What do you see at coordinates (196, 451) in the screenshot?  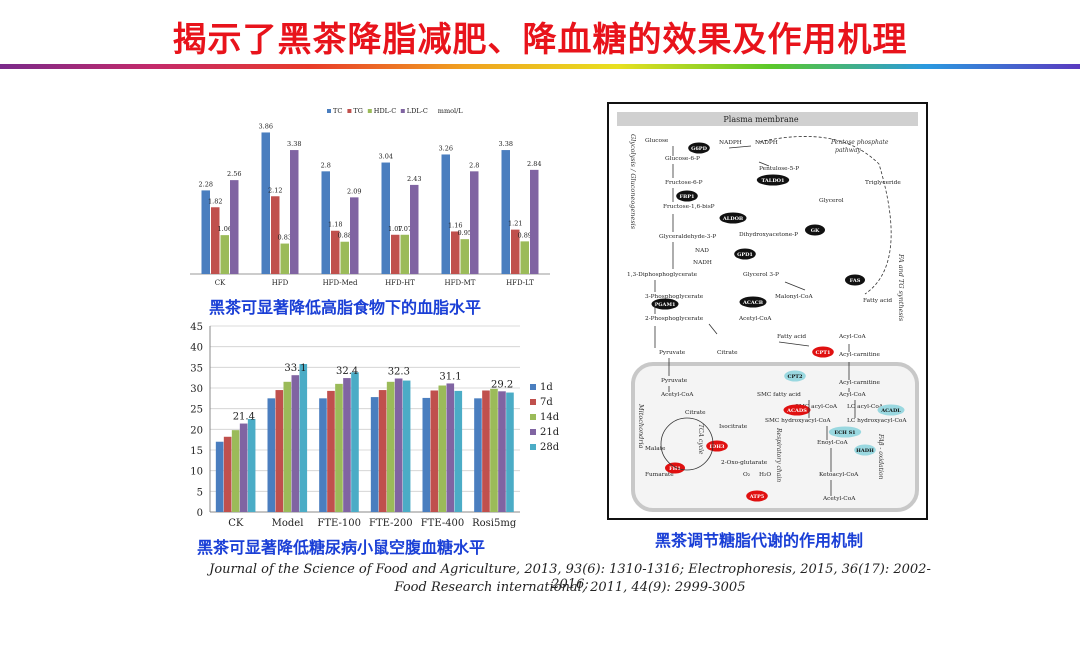 I see `y-tick-label: 15` at bounding box center [196, 451].